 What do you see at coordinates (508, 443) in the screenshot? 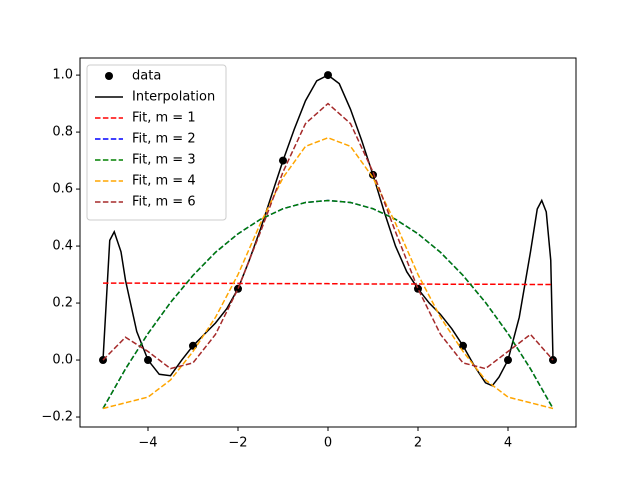
I see `x-tick-label: 4` at bounding box center [508, 443].